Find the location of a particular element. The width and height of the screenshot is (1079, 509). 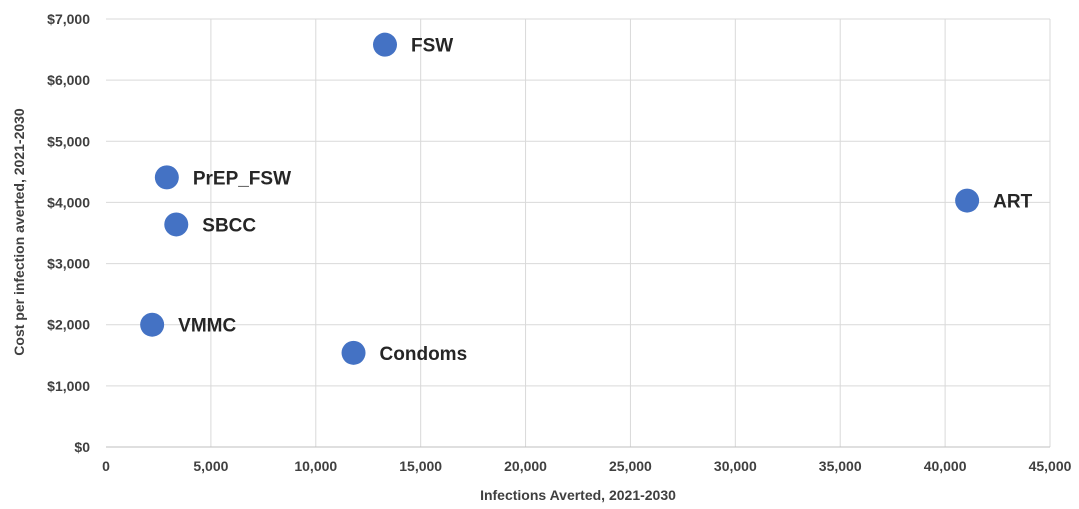

point-label: VMMC is located at coordinates (207, 326).